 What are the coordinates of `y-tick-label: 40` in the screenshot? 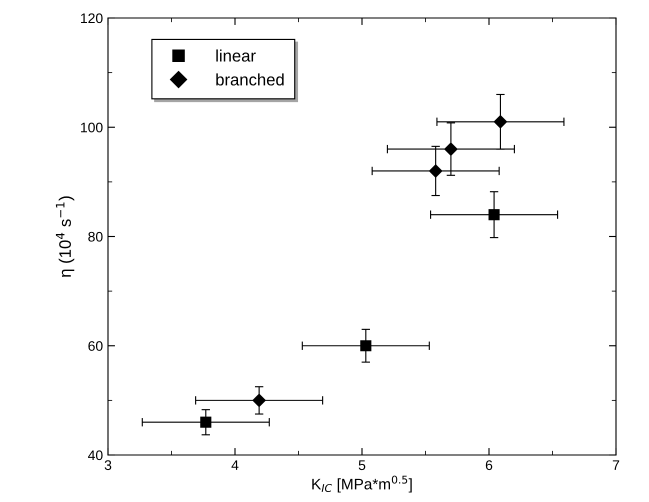 It's located at (95, 455).